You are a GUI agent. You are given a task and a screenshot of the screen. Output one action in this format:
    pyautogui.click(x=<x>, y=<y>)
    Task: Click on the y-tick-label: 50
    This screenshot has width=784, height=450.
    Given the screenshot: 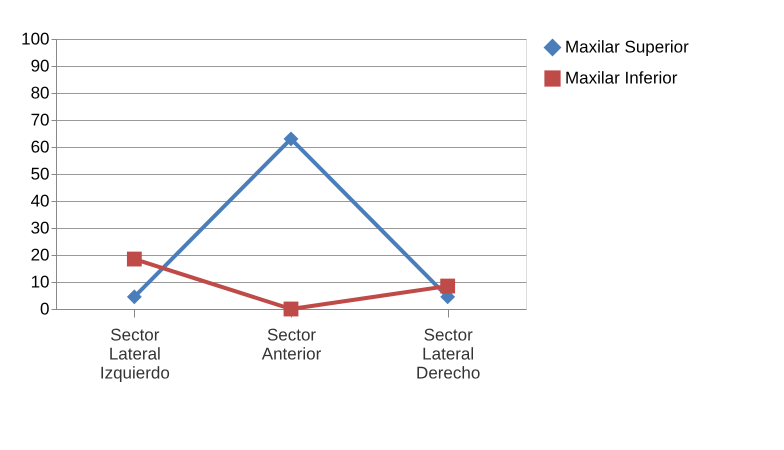 What is the action you would take?
    pyautogui.click(x=40, y=174)
    